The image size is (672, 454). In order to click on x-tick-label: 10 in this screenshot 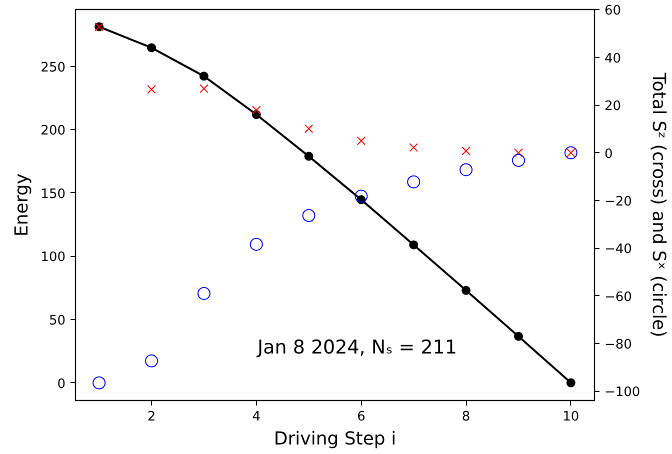, I will do `click(571, 417)`.